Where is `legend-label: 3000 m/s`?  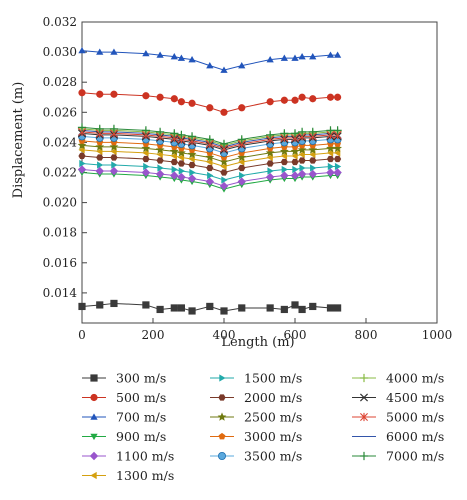 legend-label: 3000 m/s is located at coordinates (273, 436).